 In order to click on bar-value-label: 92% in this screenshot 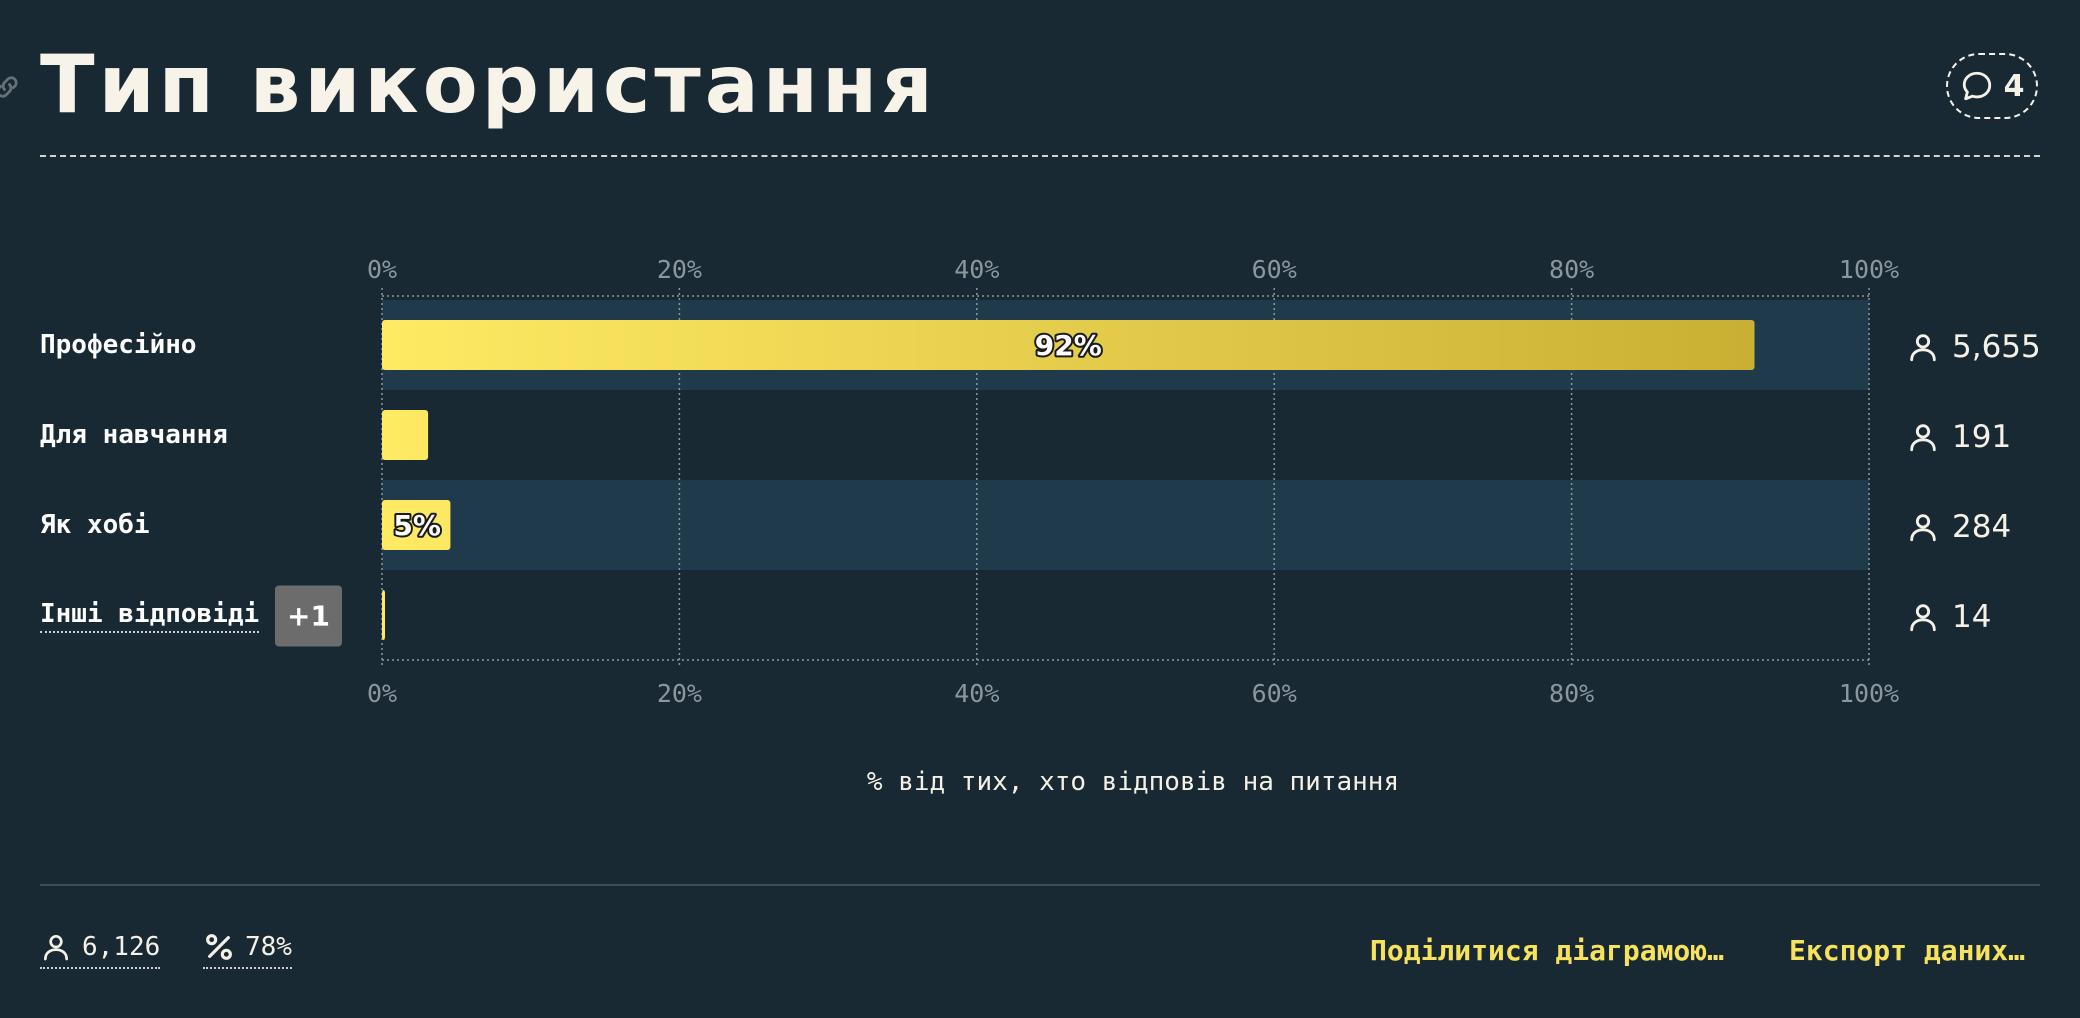, I will do `click(1068, 345)`.